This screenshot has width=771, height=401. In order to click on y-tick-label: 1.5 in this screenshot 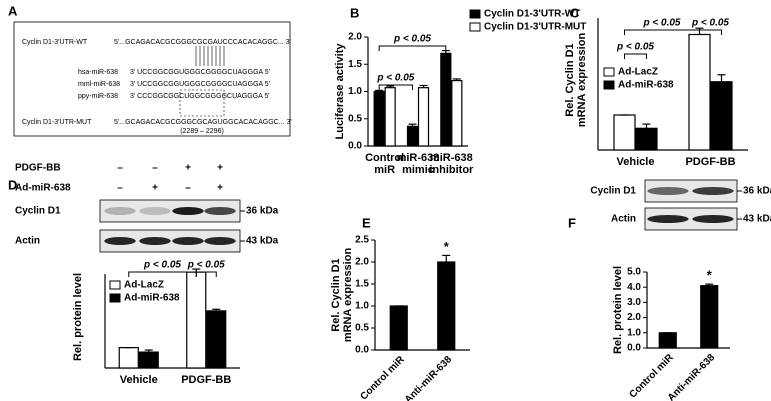, I will do `click(355, 64)`.